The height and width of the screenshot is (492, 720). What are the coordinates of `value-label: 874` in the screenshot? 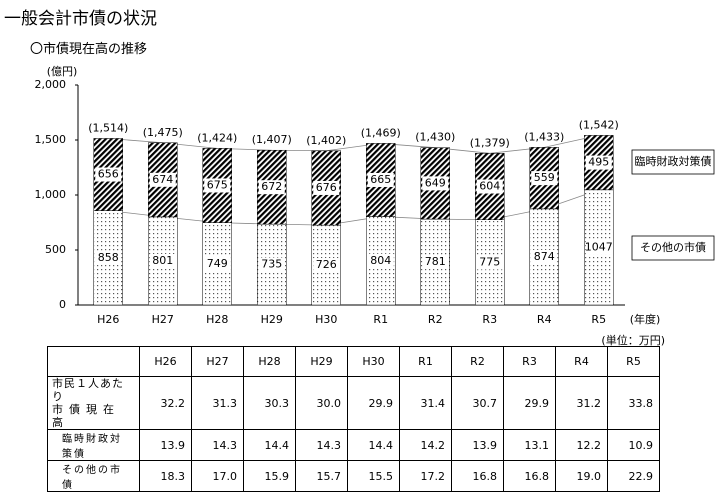 It's located at (544, 256).